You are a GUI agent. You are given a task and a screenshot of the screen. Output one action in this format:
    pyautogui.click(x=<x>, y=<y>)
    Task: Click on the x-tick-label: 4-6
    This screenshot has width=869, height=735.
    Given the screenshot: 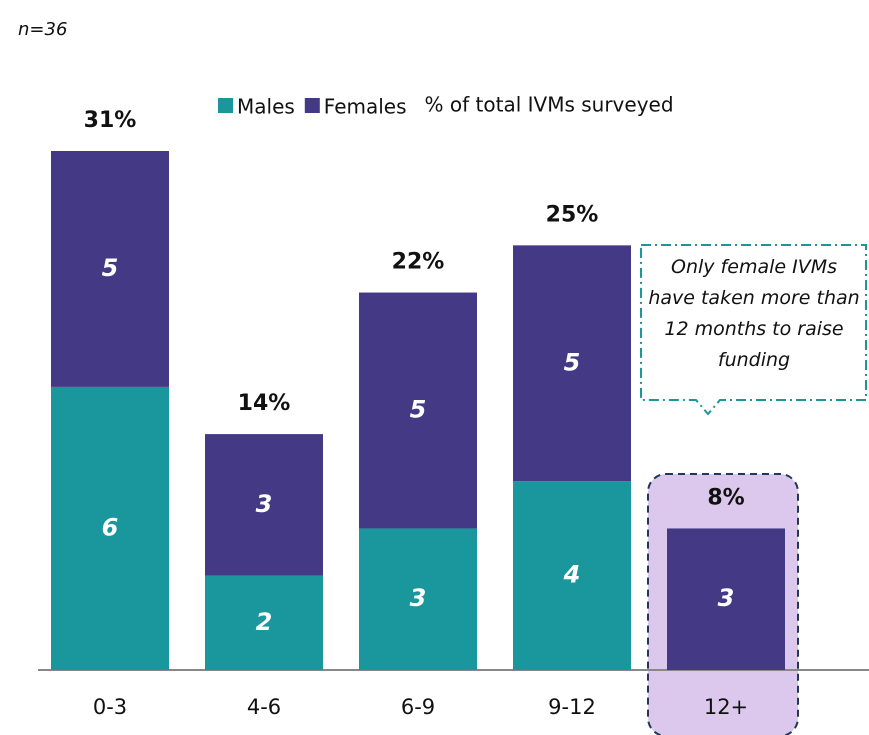 What is the action you would take?
    pyautogui.click(x=264, y=707)
    